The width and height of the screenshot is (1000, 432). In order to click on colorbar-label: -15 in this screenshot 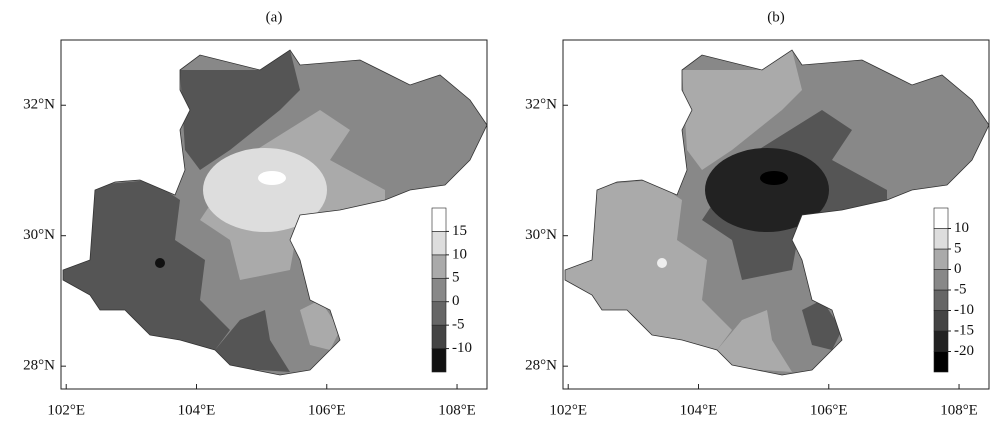, I will do `click(964, 330)`.